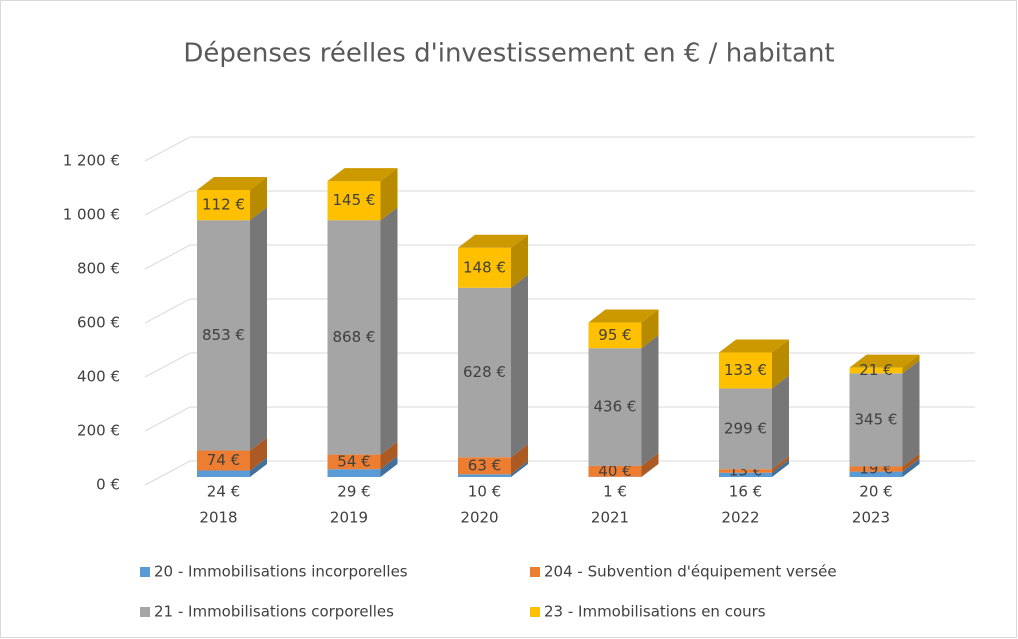 The height and width of the screenshot is (639, 1018). Describe the element at coordinates (223, 492) in the screenshot. I see `data-label: 24 €` at that location.